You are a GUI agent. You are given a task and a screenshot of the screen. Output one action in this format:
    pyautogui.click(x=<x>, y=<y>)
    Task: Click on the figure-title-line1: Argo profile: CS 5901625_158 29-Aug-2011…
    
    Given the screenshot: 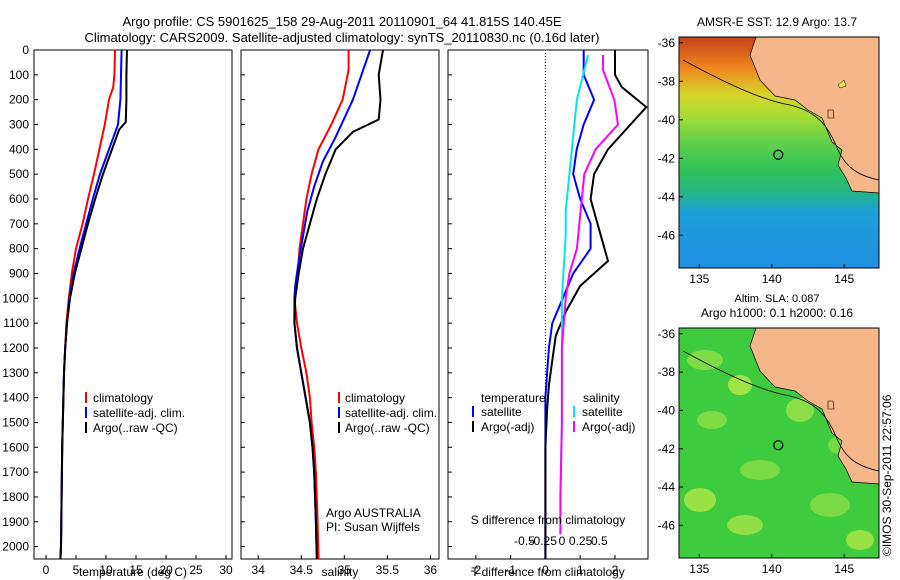 What is the action you would take?
    pyautogui.click(x=342, y=21)
    